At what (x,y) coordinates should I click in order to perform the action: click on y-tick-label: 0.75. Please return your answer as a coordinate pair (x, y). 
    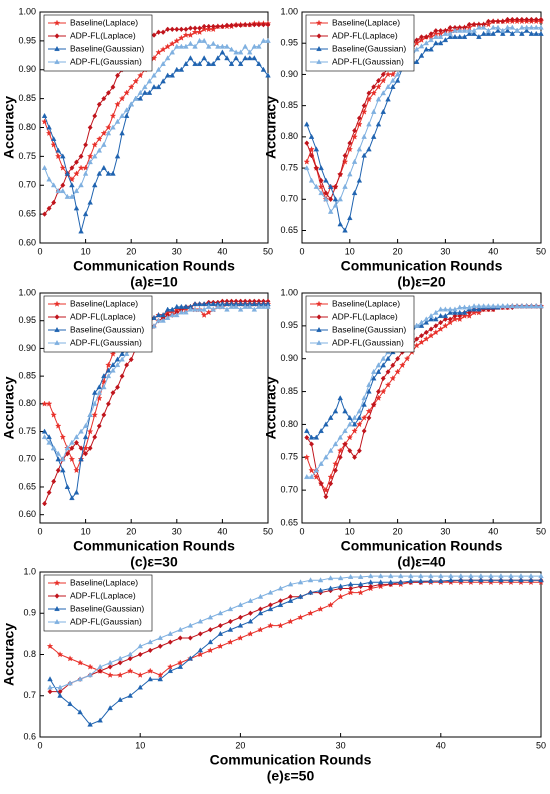
    Looking at the image, I should click on (289, 457).